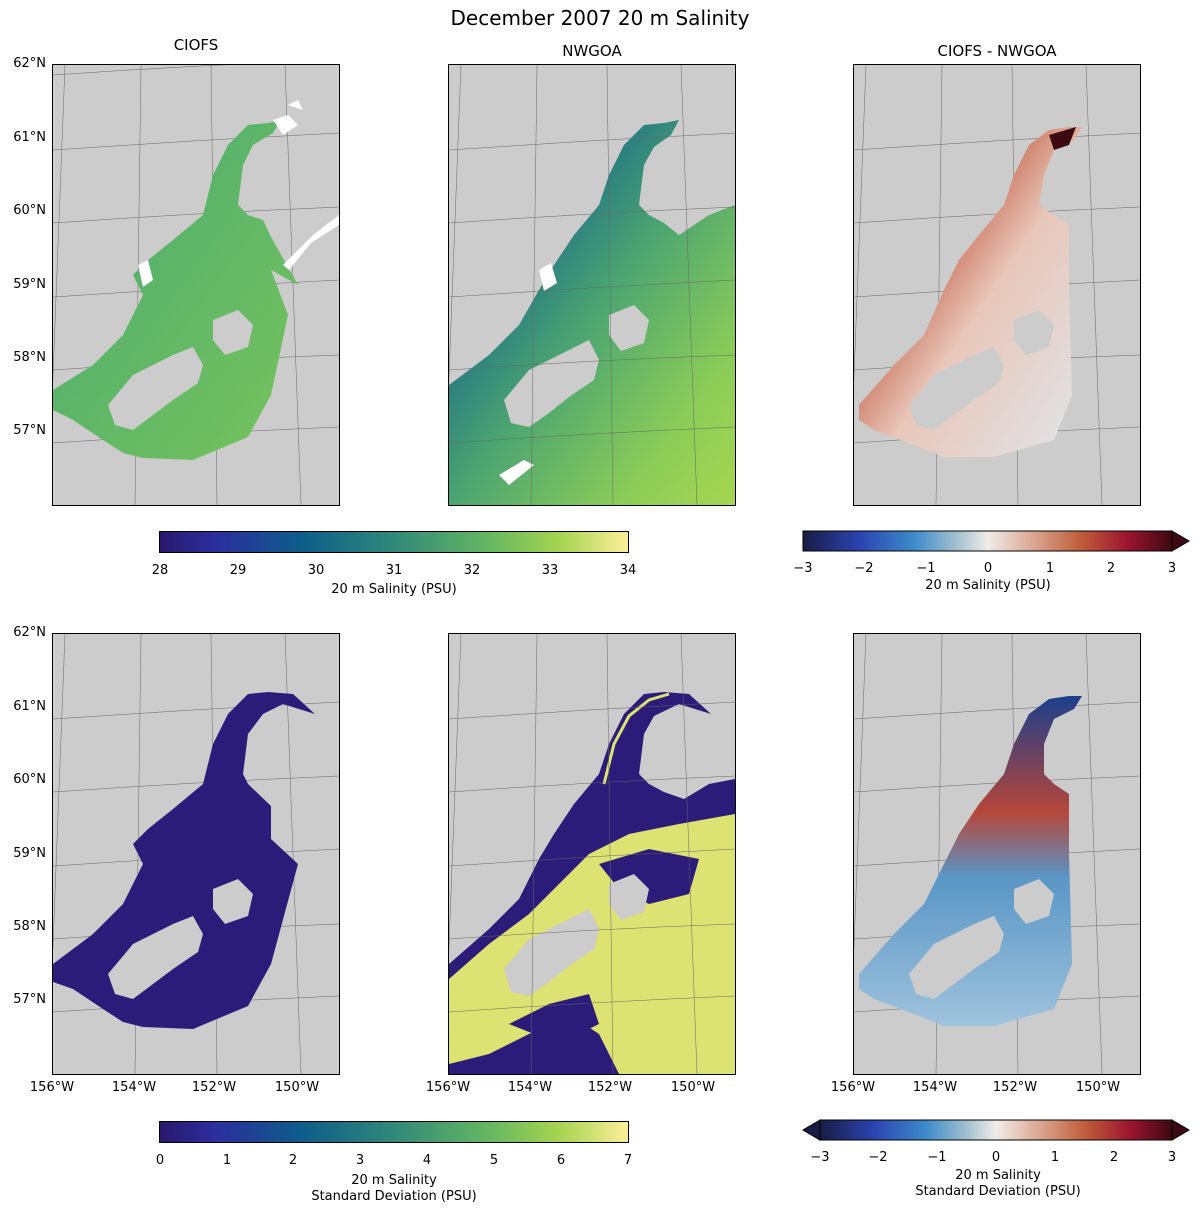  I want to click on map-panel-mean-difference, so click(997, 285).